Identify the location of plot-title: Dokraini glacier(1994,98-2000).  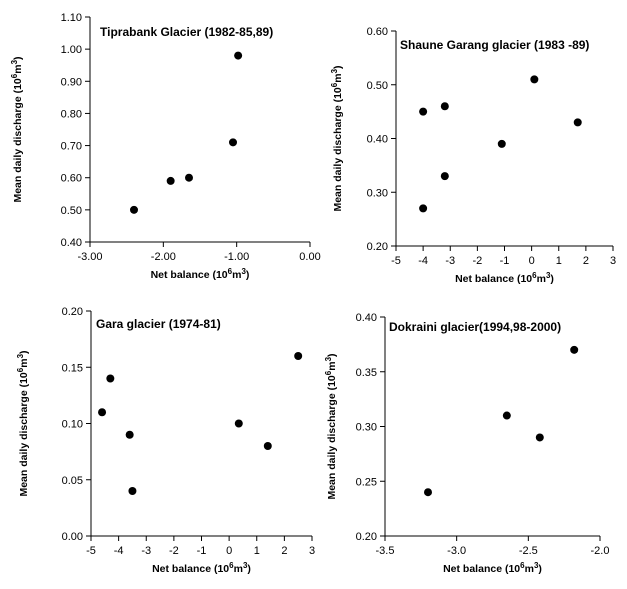
(475, 327).